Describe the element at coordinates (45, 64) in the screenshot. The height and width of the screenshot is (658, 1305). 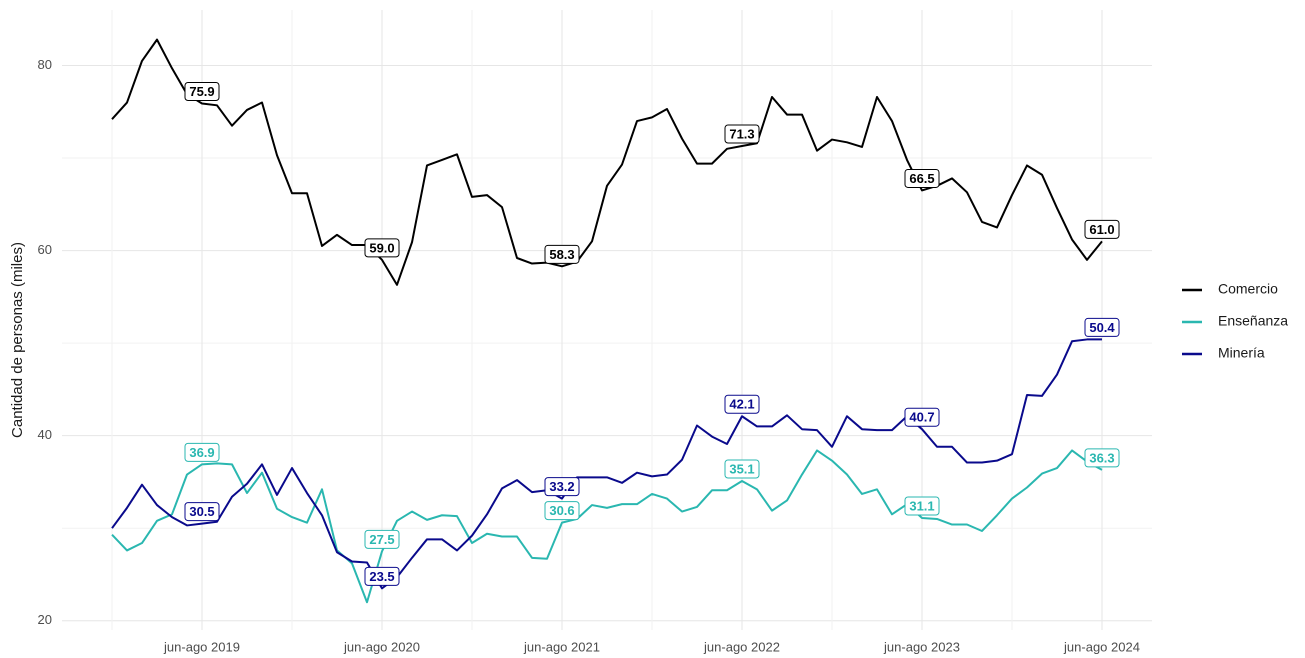
I see `y-tick-label: 80` at that location.